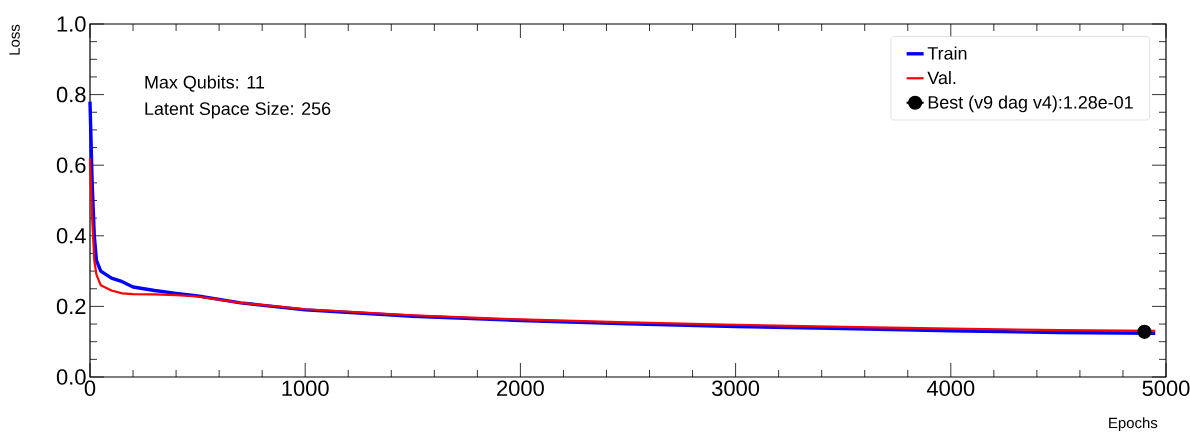 This screenshot has height=435, width=1190. Describe the element at coordinates (1133, 424) in the screenshot. I see `x-axis-title: Epochs` at that location.